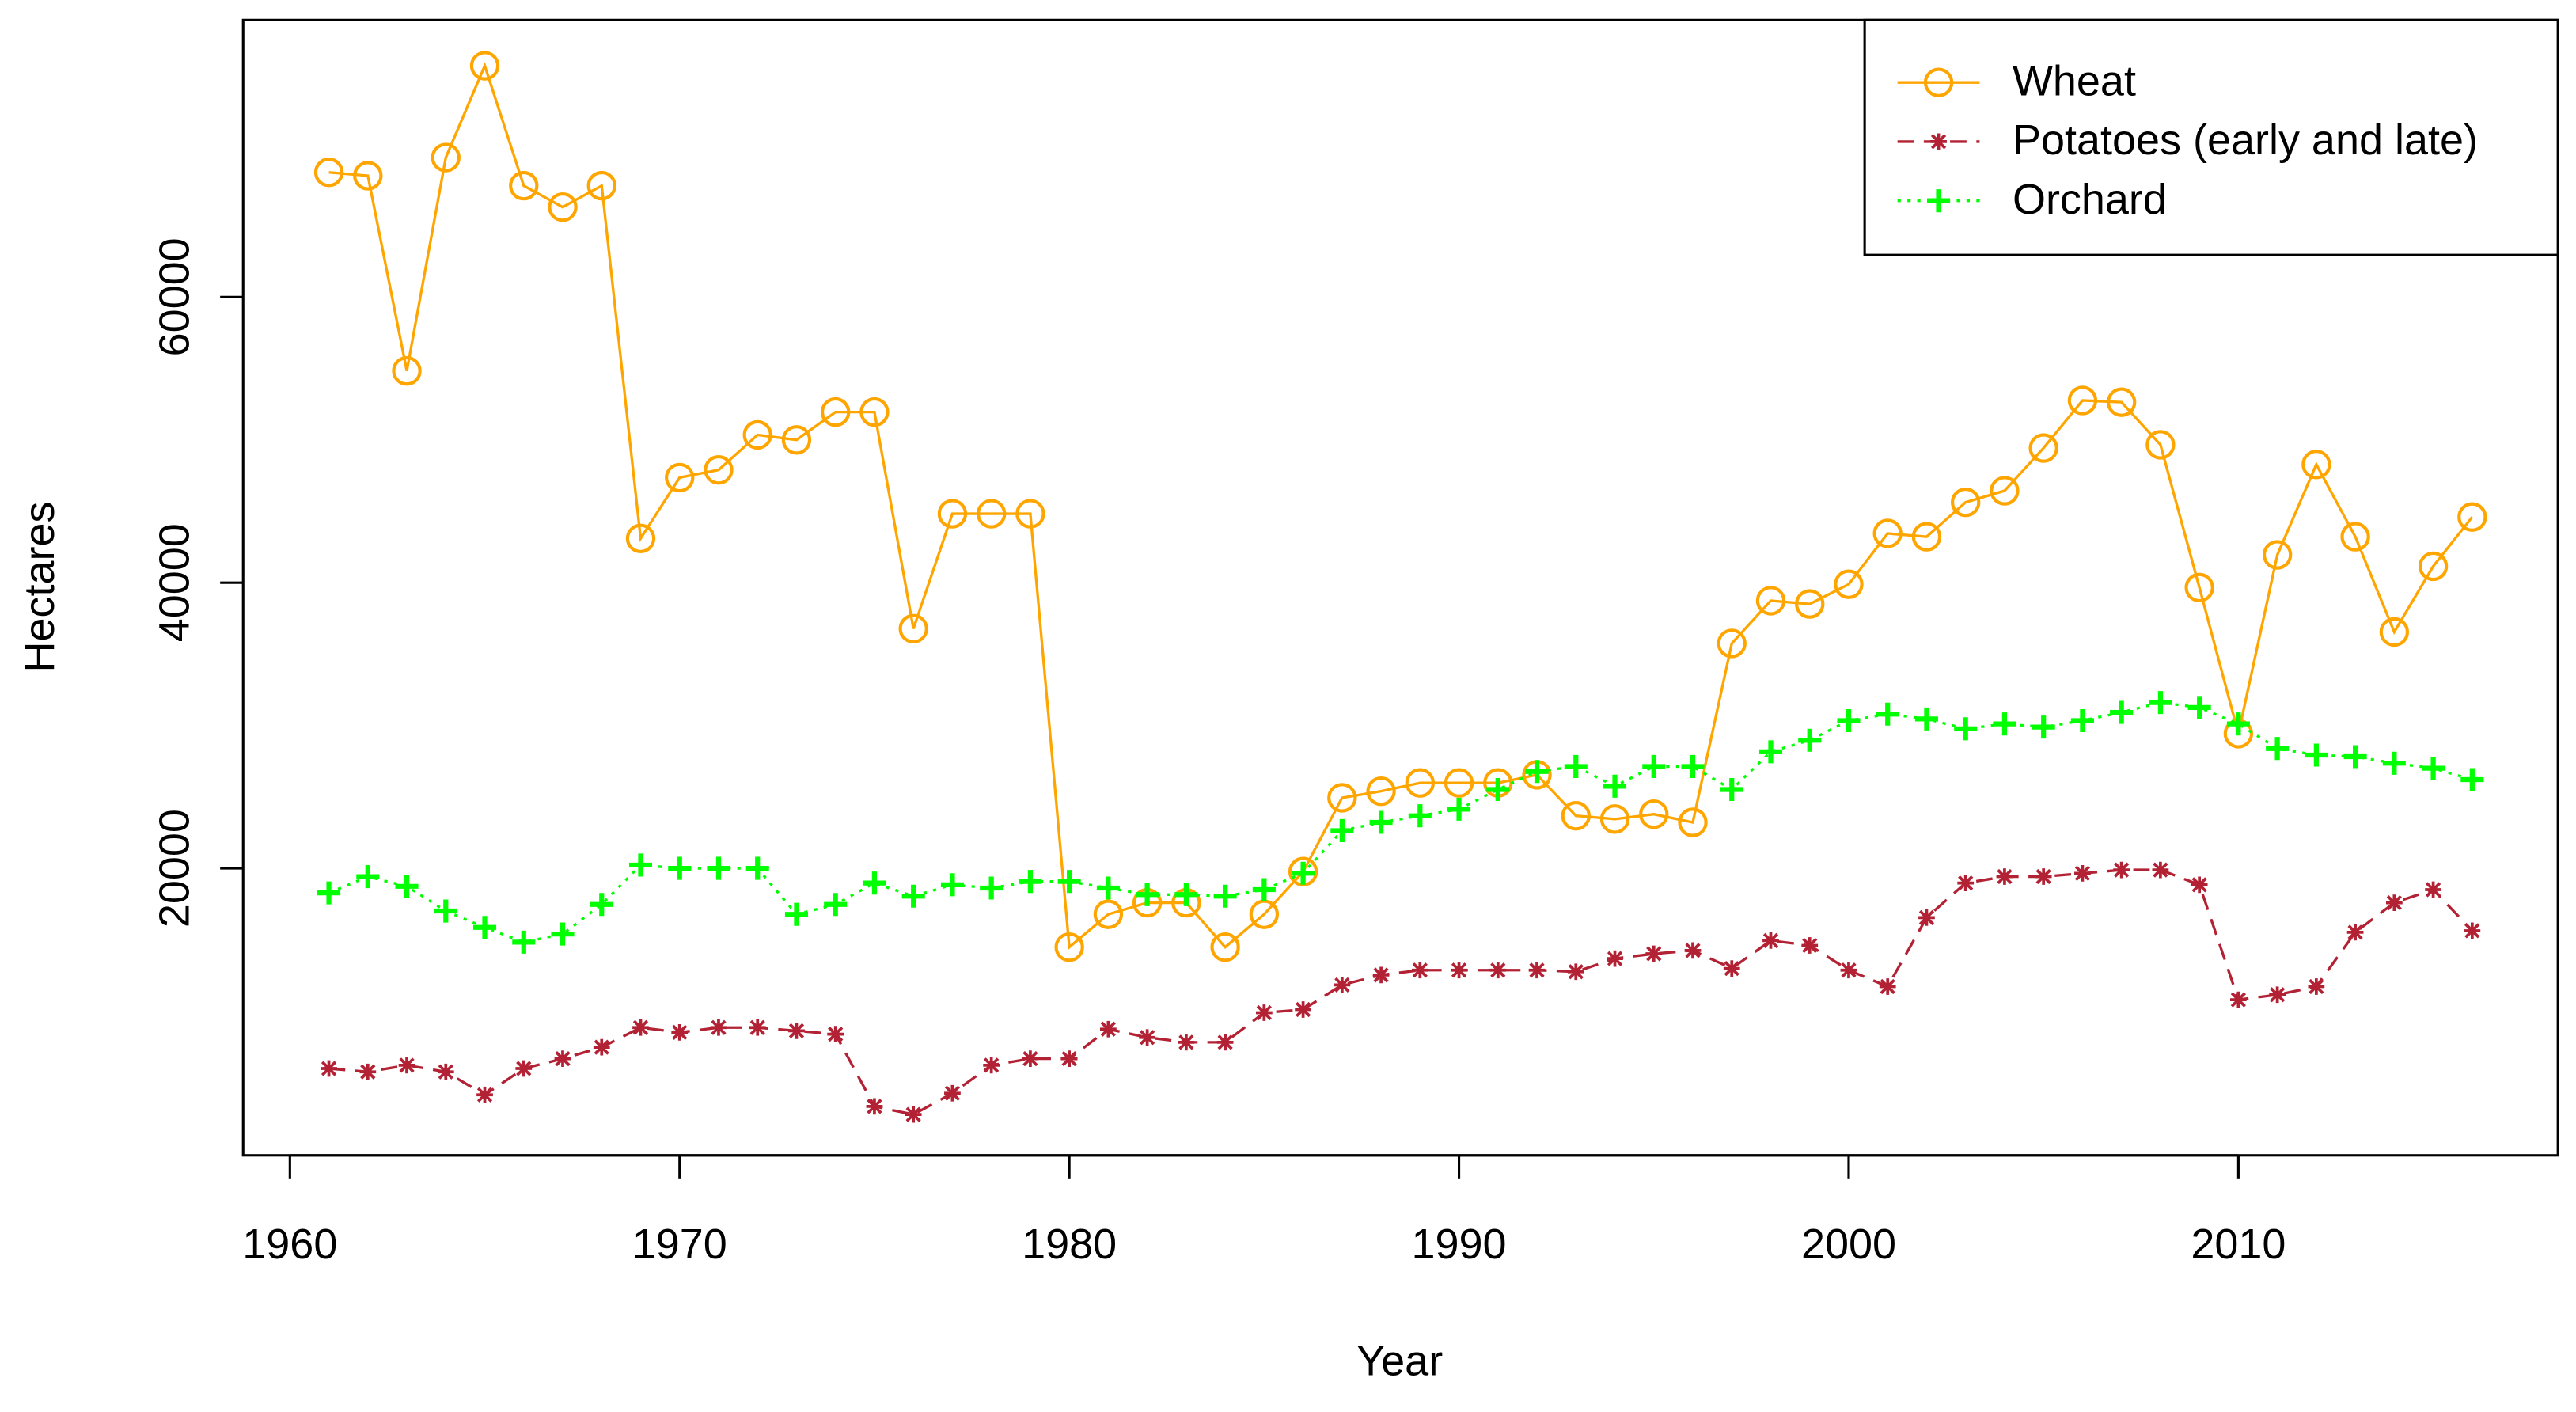 The width and height of the screenshot is (2576, 1412). Describe the element at coordinates (1459, 1244) in the screenshot. I see `x-tick-label: 1990` at that location.